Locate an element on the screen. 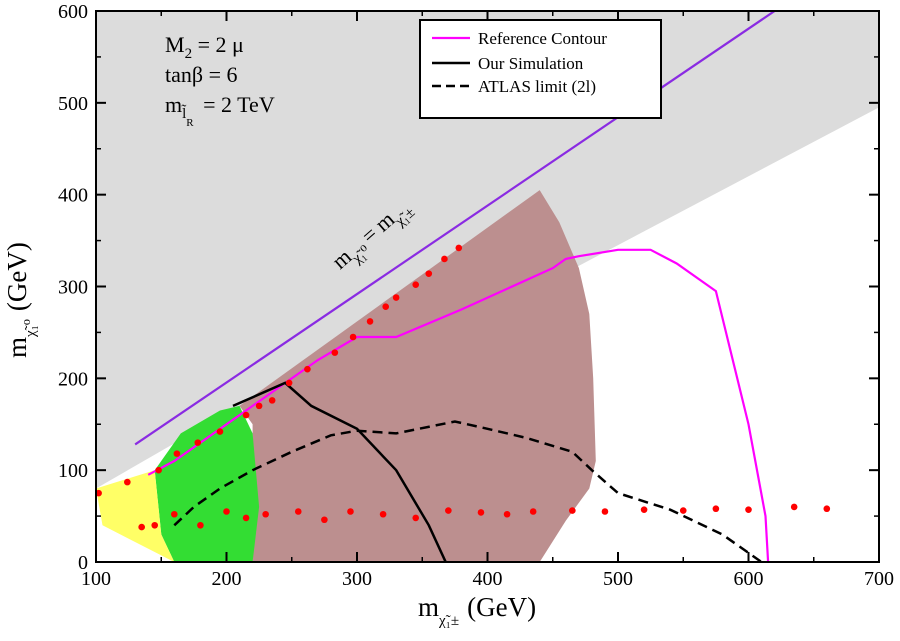 This screenshot has height=641, width=900. x-tick-label: 600 is located at coordinates (749, 579).